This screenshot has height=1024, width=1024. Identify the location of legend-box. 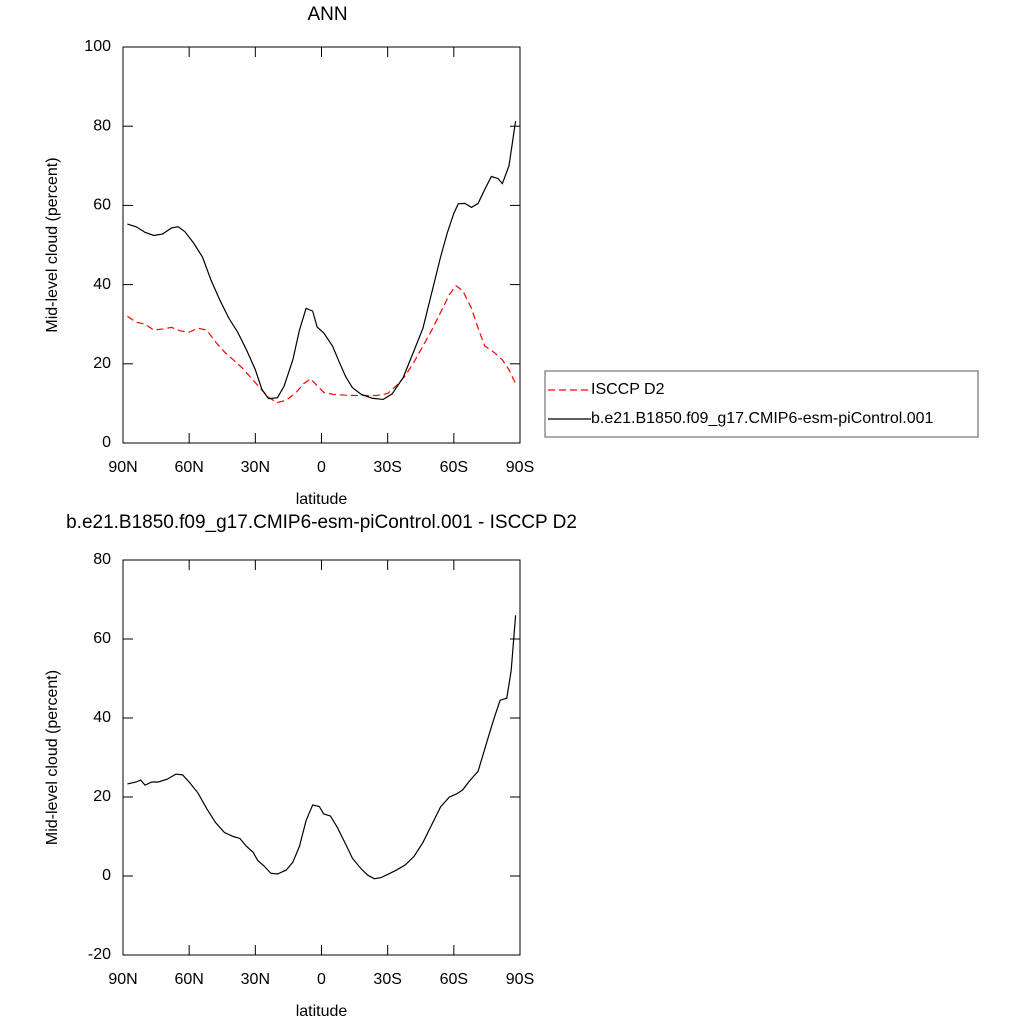
(761, 404).